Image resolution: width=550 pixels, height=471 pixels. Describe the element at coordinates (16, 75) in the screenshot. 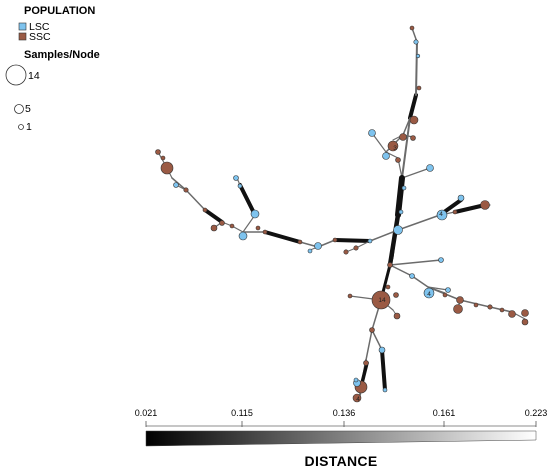

I see `legend-size-circle-large` at that location.